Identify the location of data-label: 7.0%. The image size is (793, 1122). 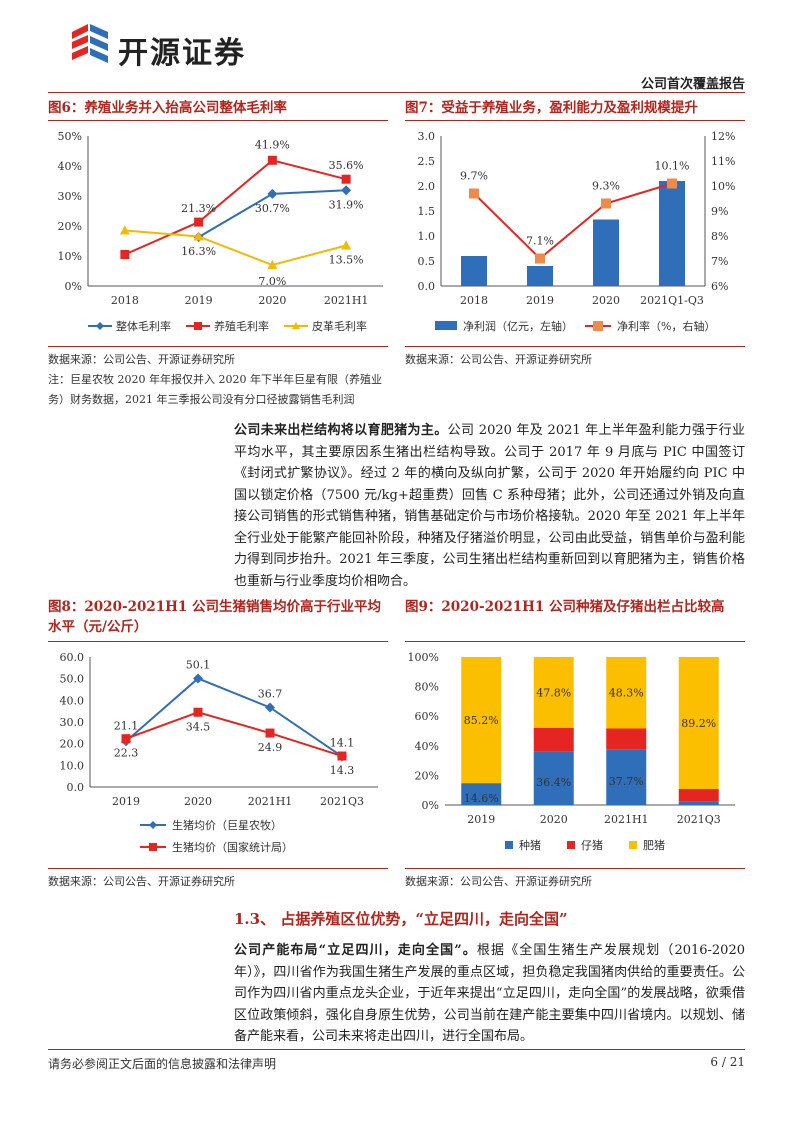
(272, 281).